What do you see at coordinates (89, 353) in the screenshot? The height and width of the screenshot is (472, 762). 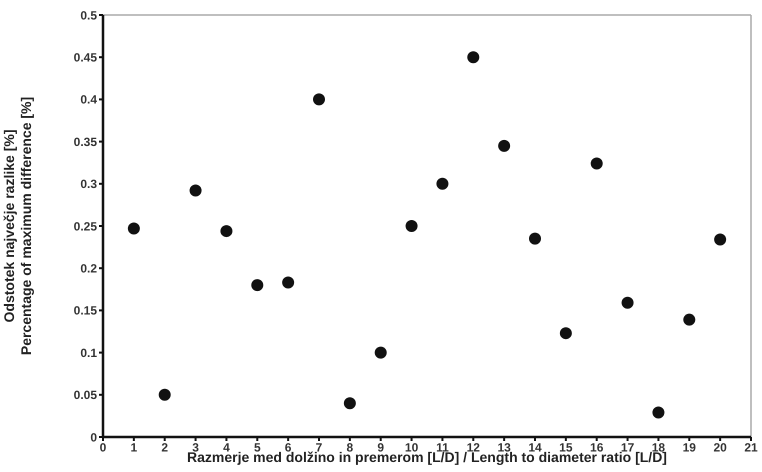 I see `y-tick-label: 0.1` at bounding box center [89, 353].